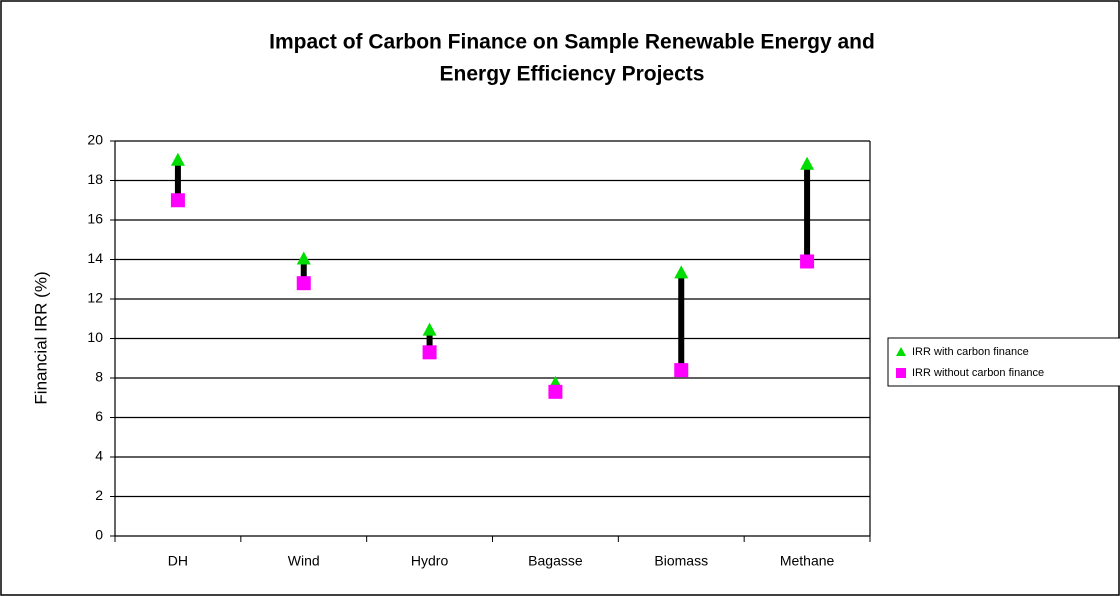 Image resolution: width=1120 pixels, height=596 pixels. What do you see at coordinates (95, 219) in the screenshot?
I see `y-tick-label: 16` at bounding box center [95, 219].